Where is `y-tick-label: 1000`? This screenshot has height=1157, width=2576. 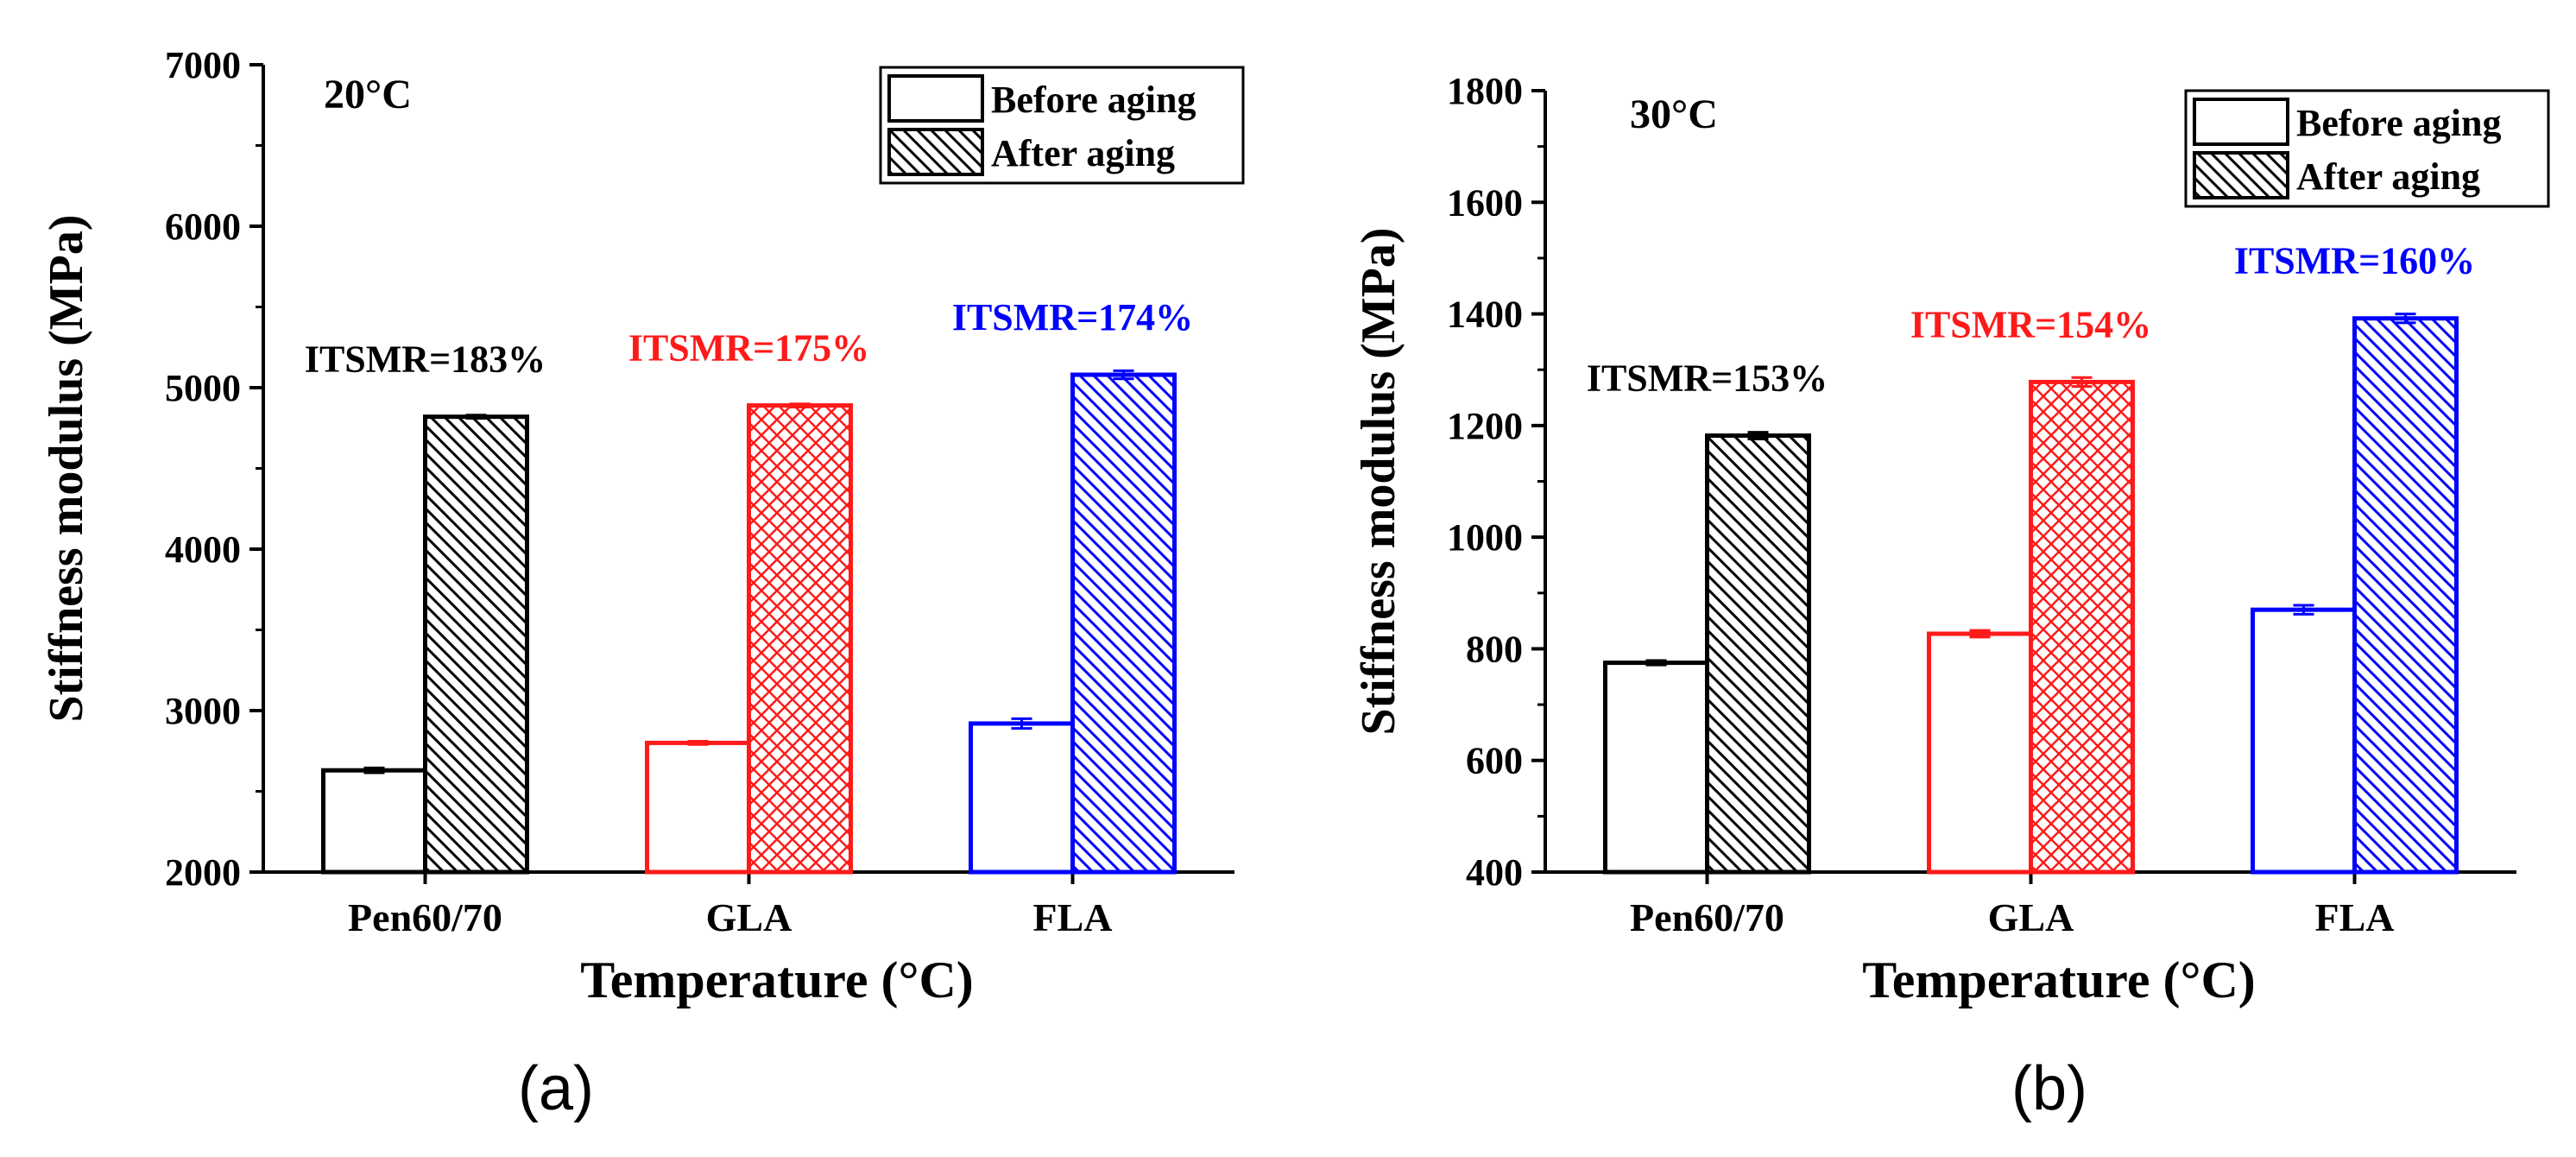 y-tick-label: 1000 is located at coordinates (1485, 537).